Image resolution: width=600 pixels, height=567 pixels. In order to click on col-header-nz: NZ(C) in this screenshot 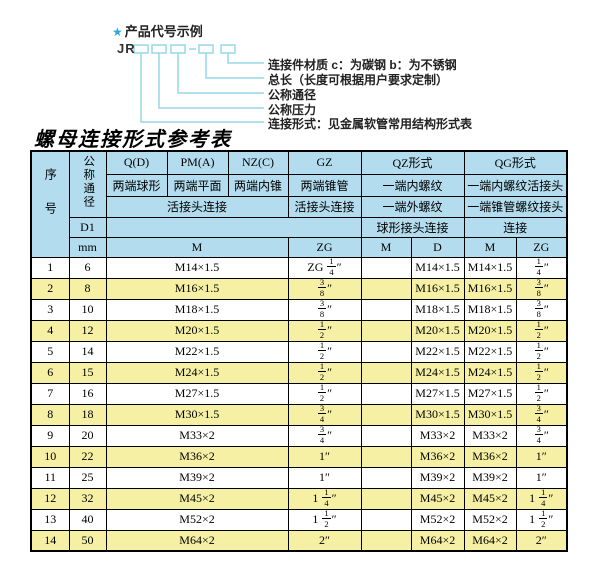, I will do `click(258, 162)`.